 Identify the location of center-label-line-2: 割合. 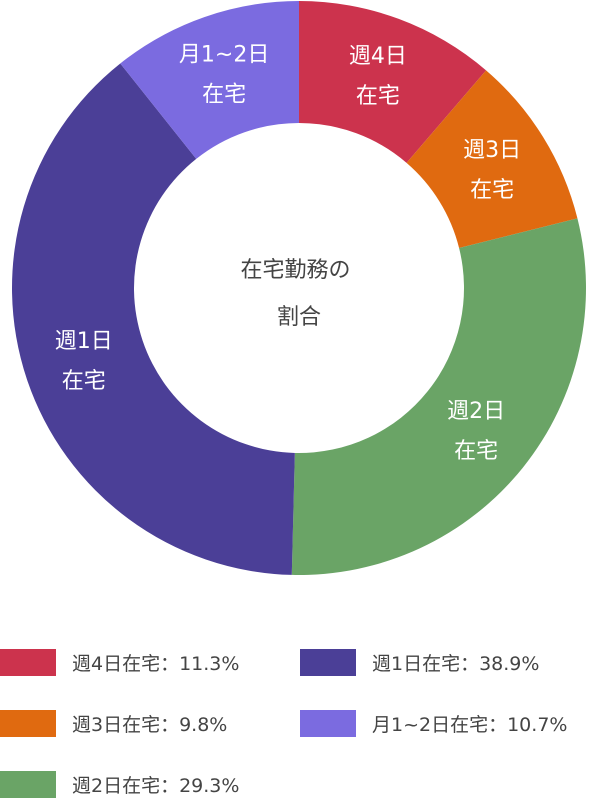
(299, 317).